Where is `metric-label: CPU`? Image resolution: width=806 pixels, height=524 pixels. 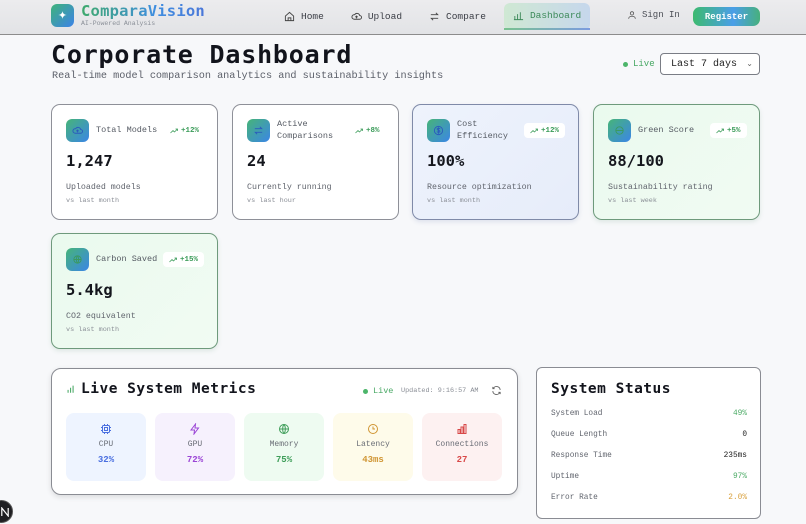 metric-label: CPU is located at coordinates (106, 444).